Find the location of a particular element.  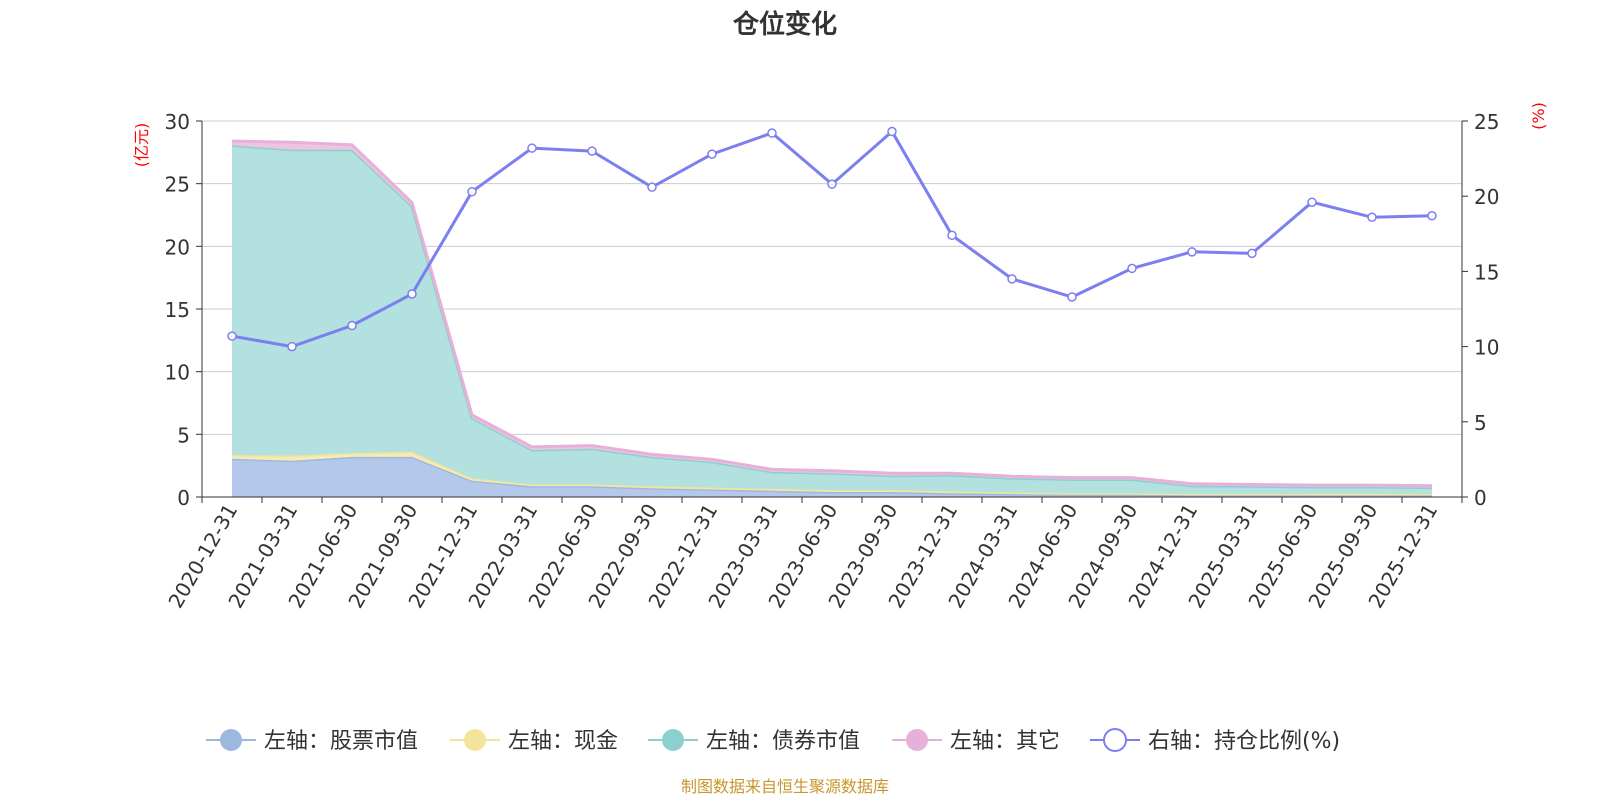

right-tick-label: 0 is located at coordinates (1480, 498).